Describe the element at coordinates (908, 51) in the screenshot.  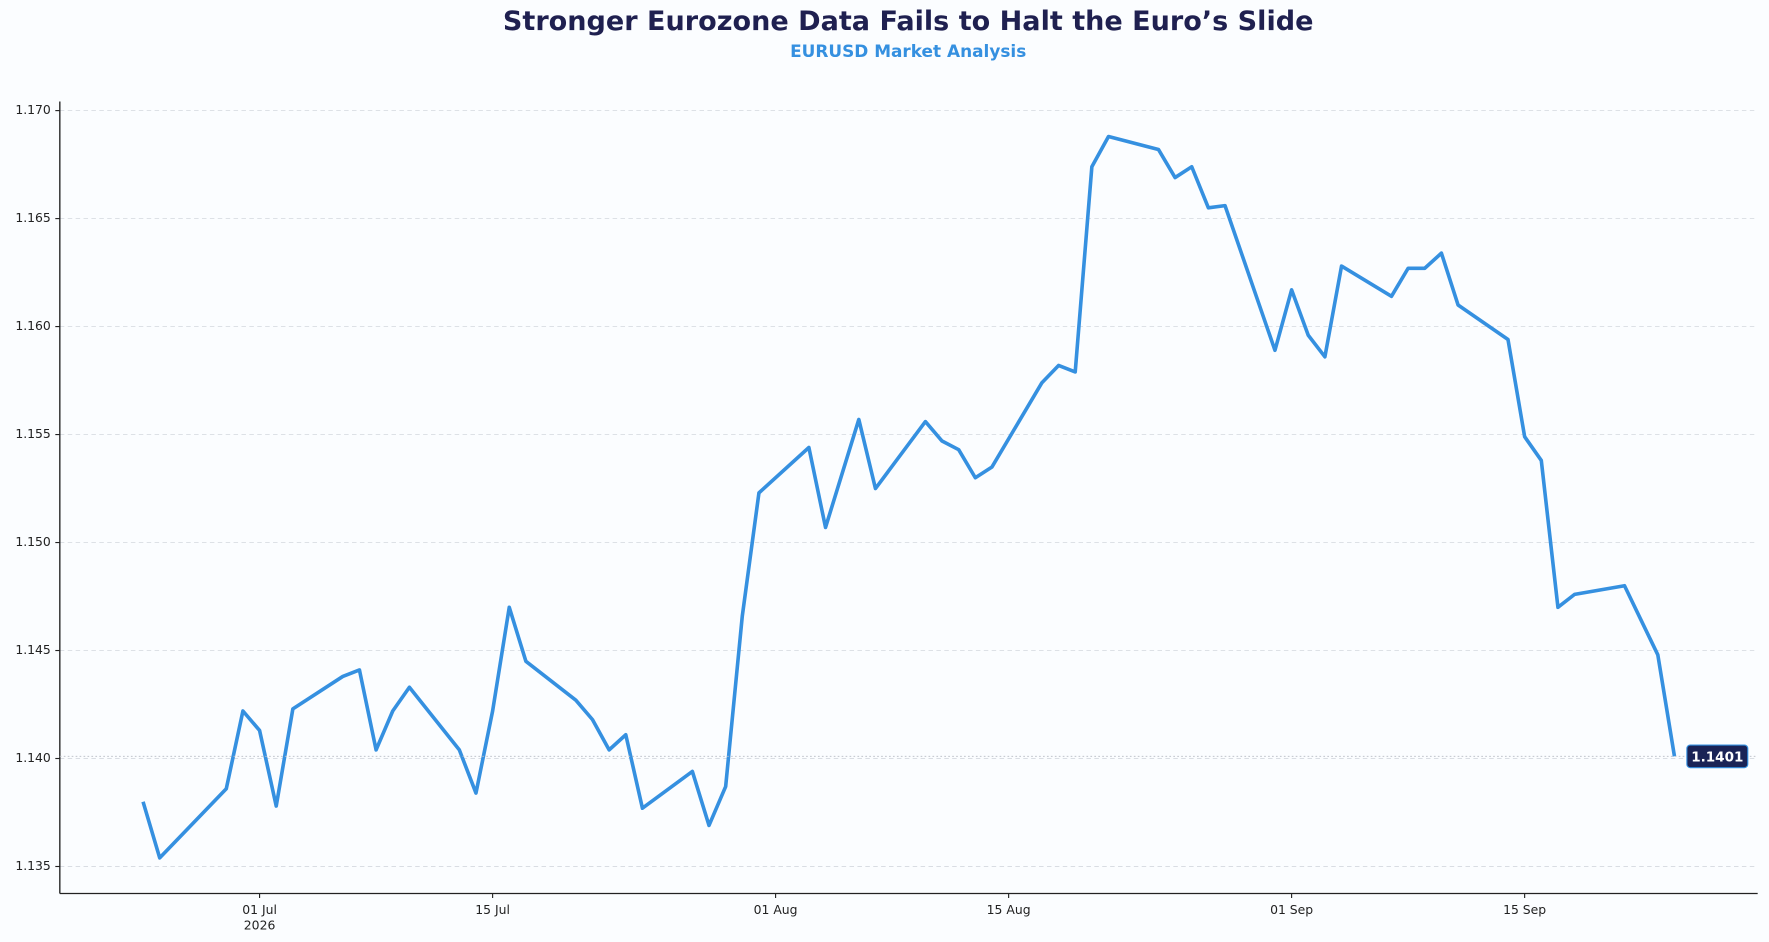
I see `chart-subtitle: EURUSD Market Analysis` at that location.